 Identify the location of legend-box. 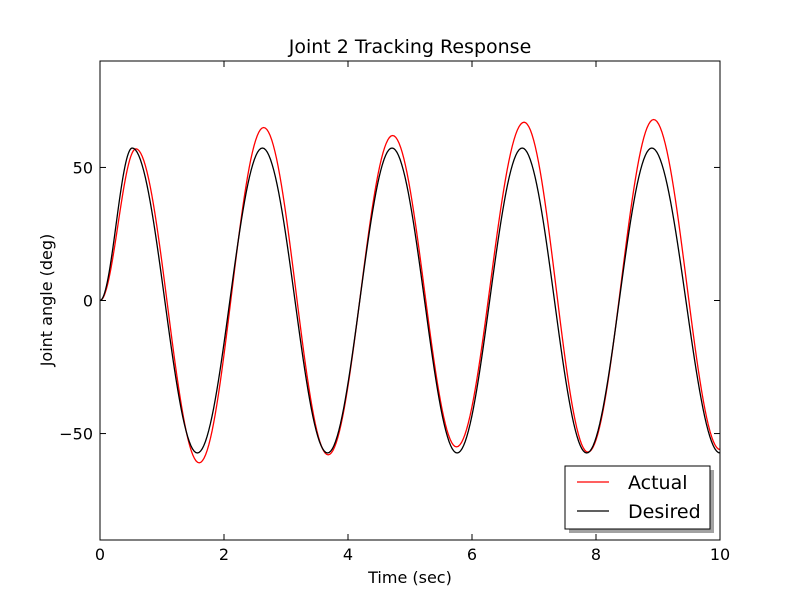
(637, 497).